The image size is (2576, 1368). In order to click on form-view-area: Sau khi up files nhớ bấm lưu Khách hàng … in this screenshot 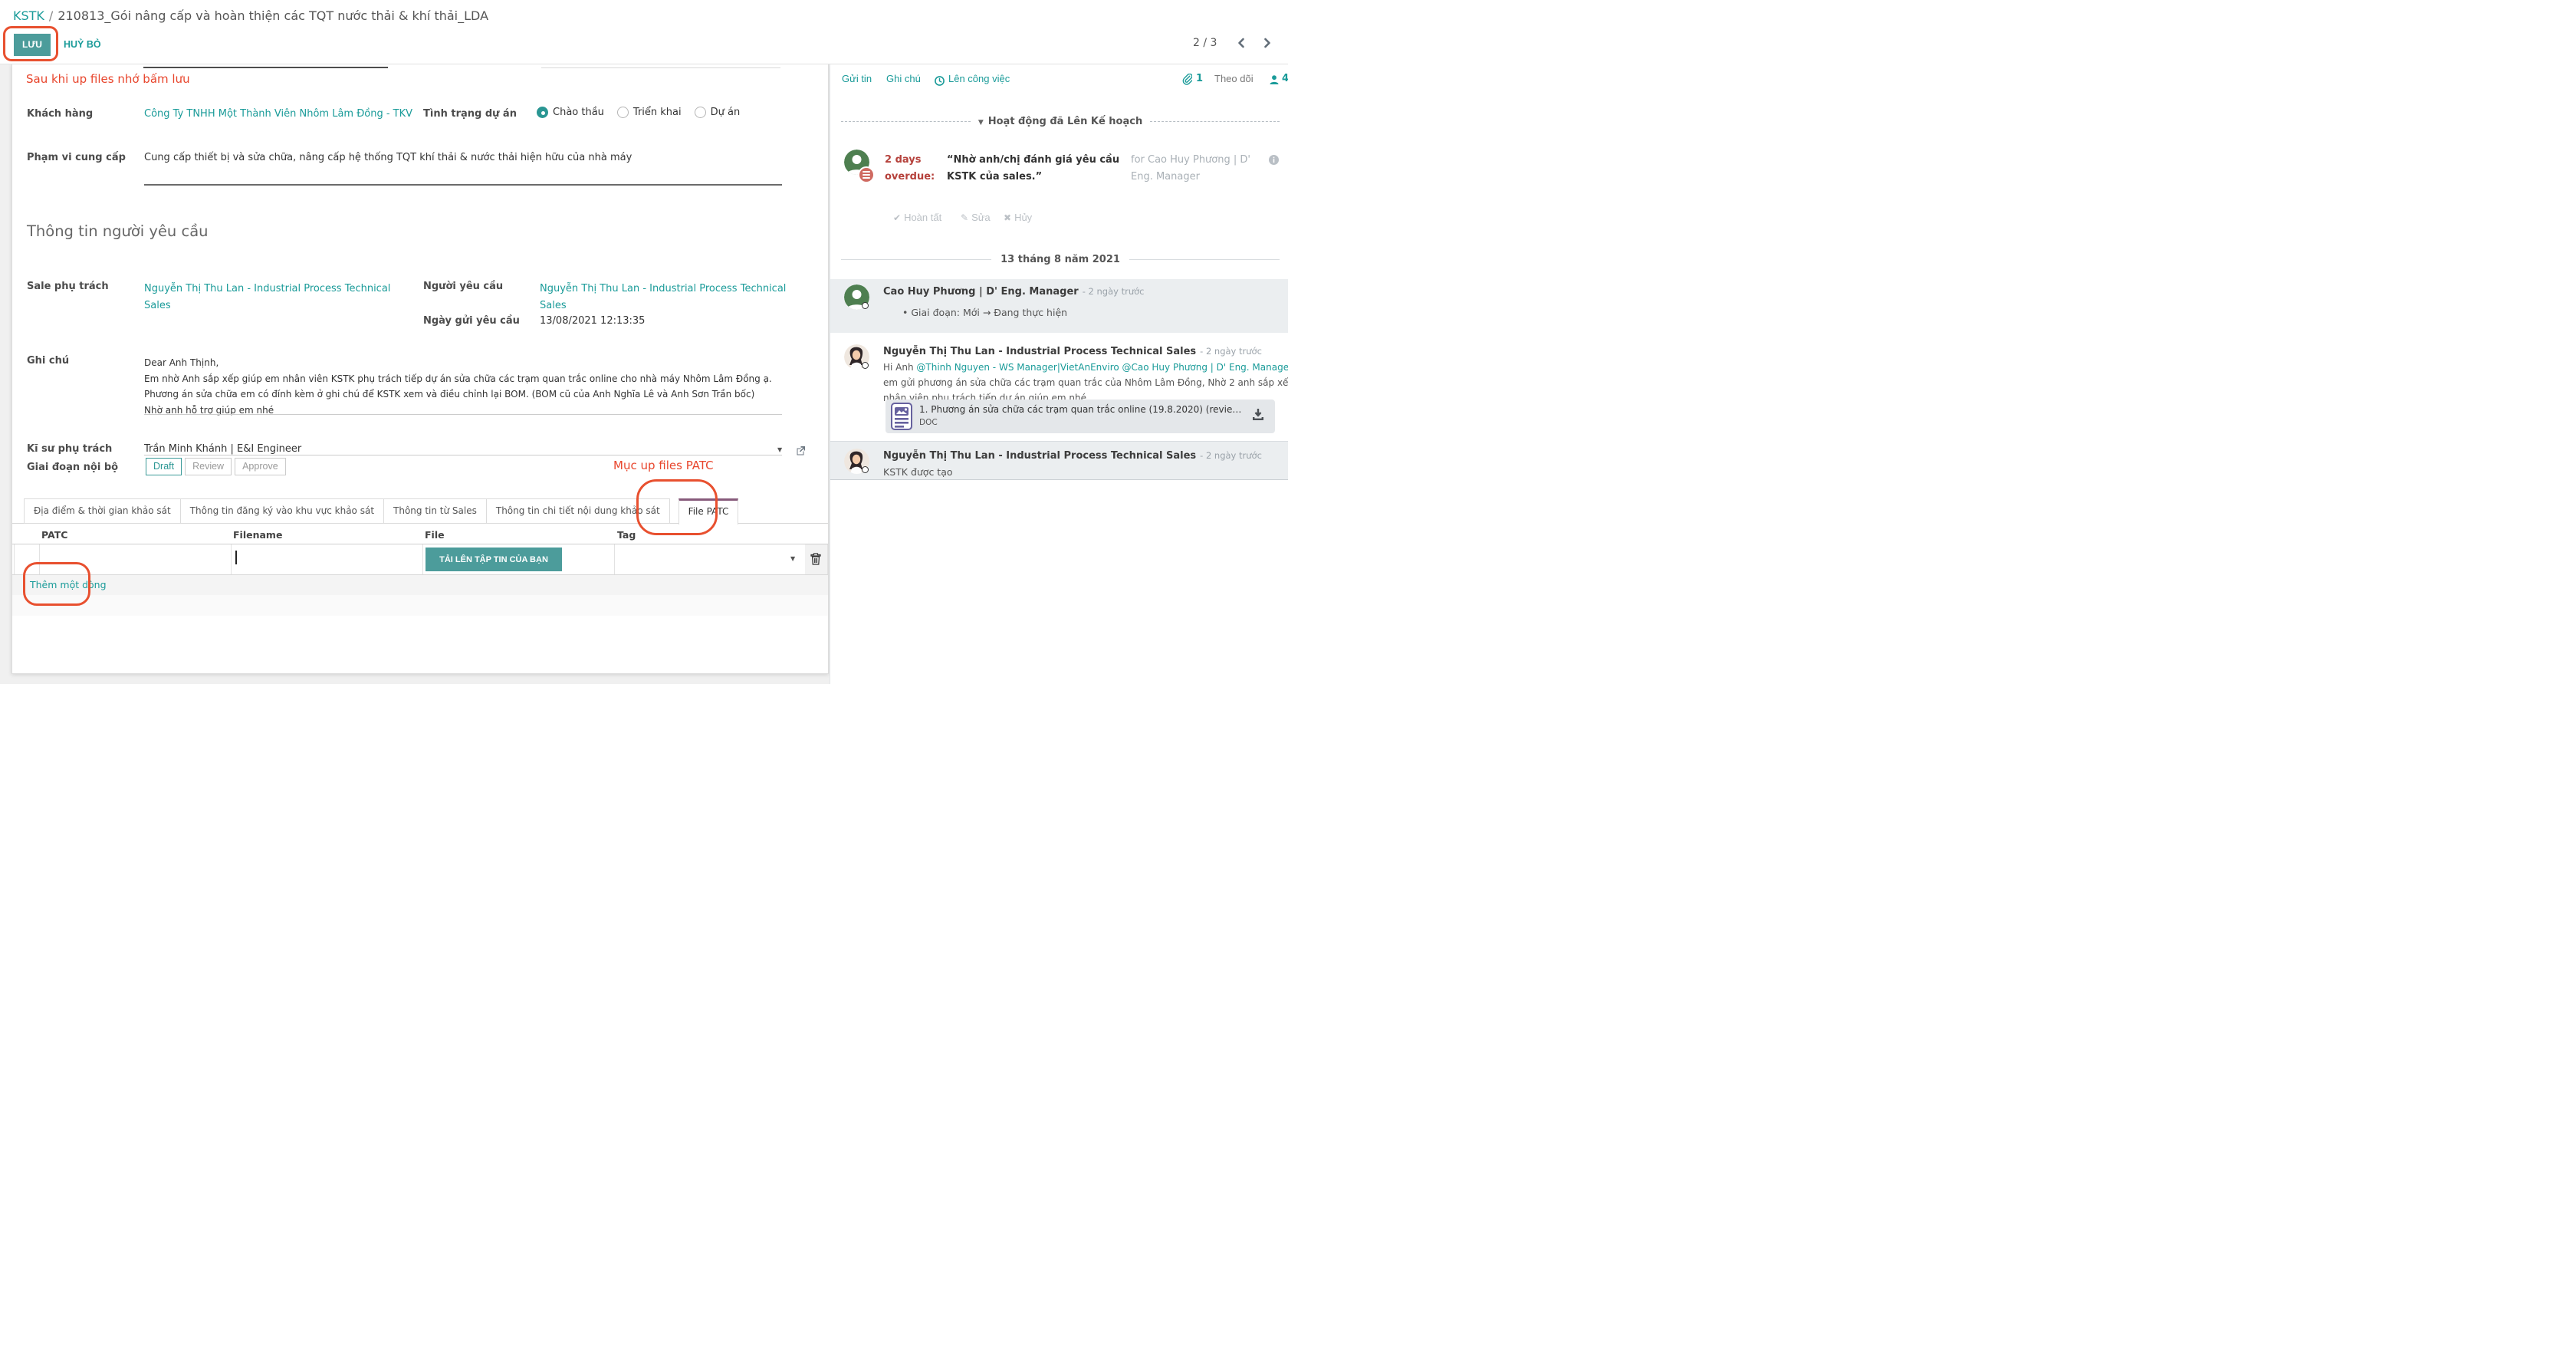, I will do `click(415, 374)`.